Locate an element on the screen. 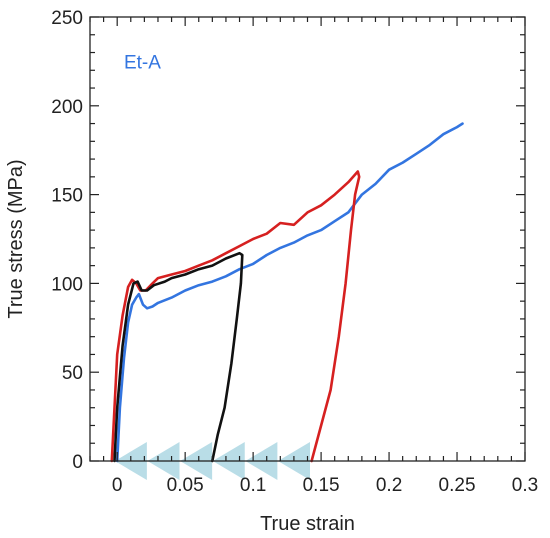 The image size is (550, 538). x-tick-label: 0.05 is located at coordinates (185, 485).